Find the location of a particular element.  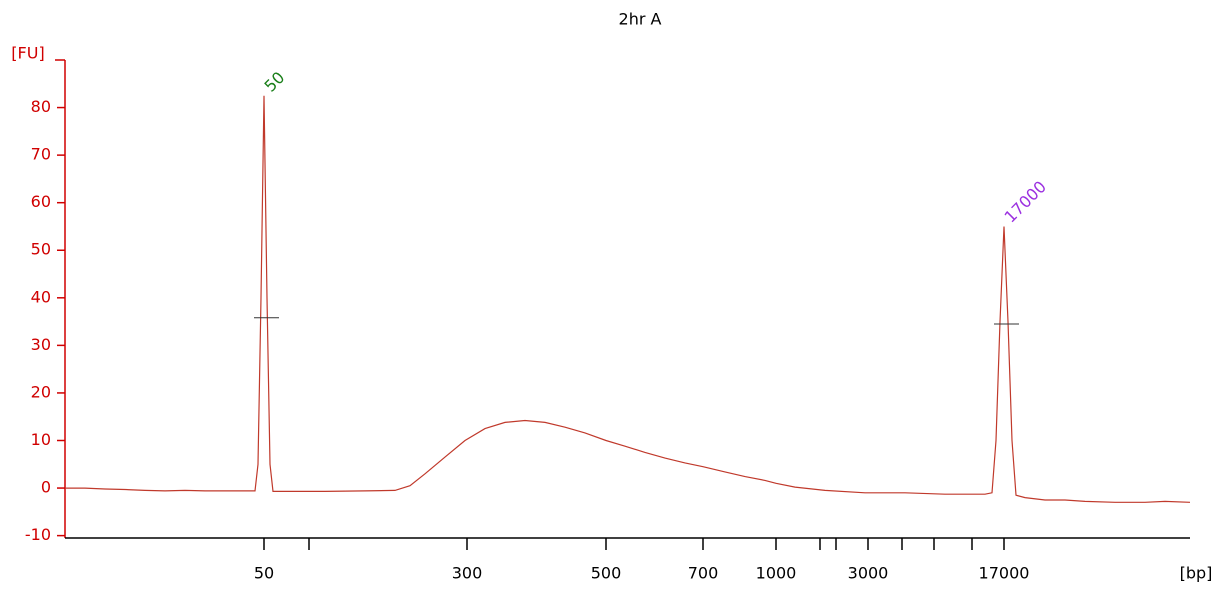

y-tick-label: 60 is located at coordinates (41, 201).